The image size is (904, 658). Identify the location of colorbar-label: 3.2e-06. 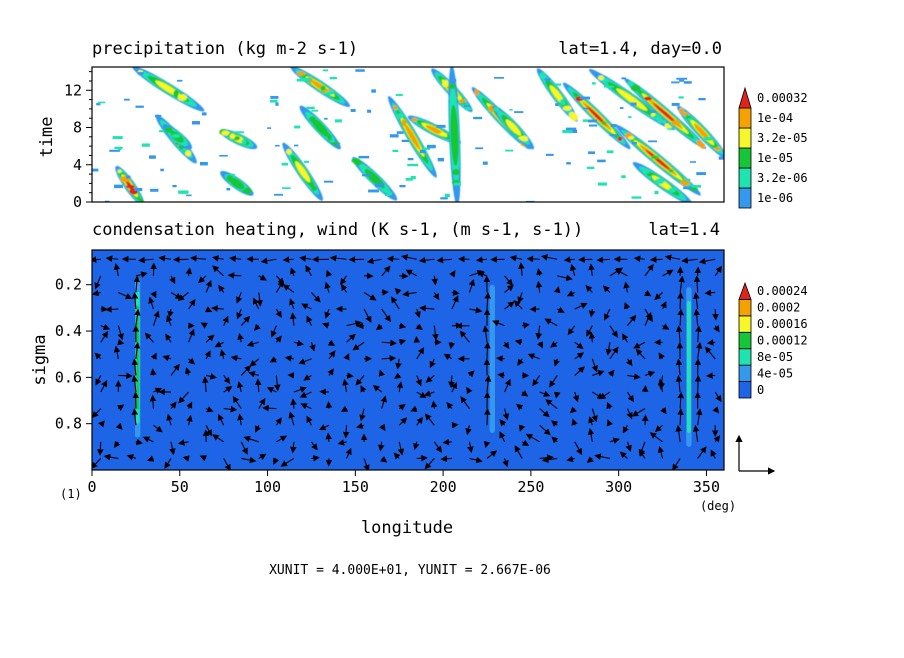
(782, 178).